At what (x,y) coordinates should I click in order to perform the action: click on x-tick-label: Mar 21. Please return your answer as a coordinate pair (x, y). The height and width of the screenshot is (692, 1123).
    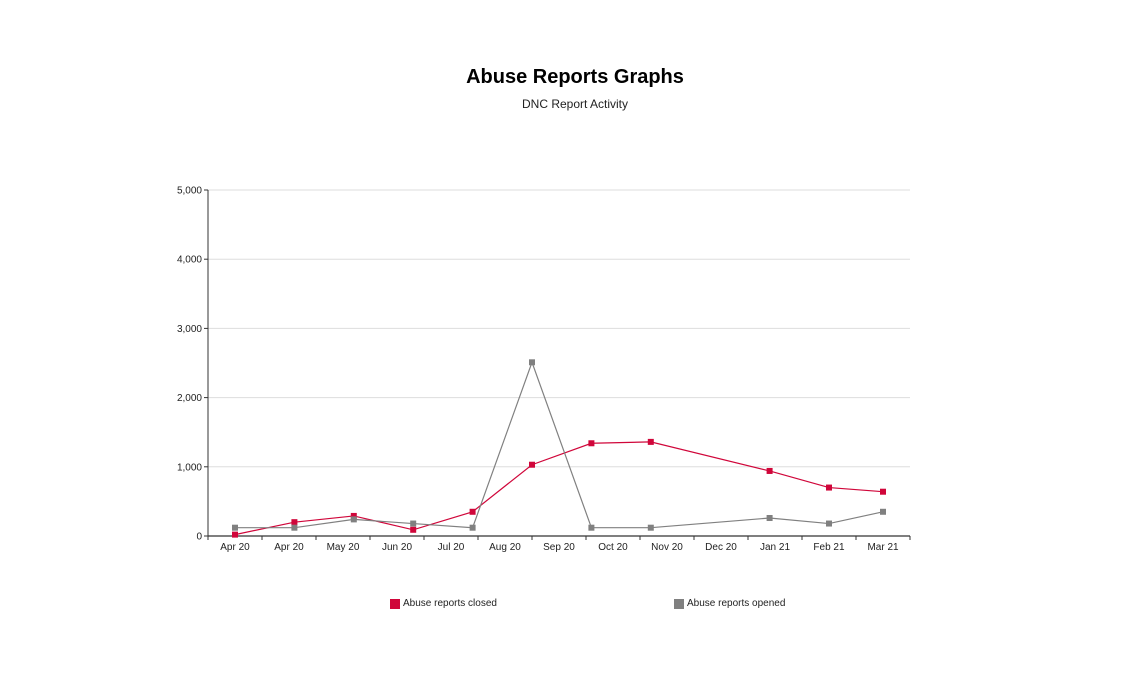
    Looking at the image, I should click on (883, 547).